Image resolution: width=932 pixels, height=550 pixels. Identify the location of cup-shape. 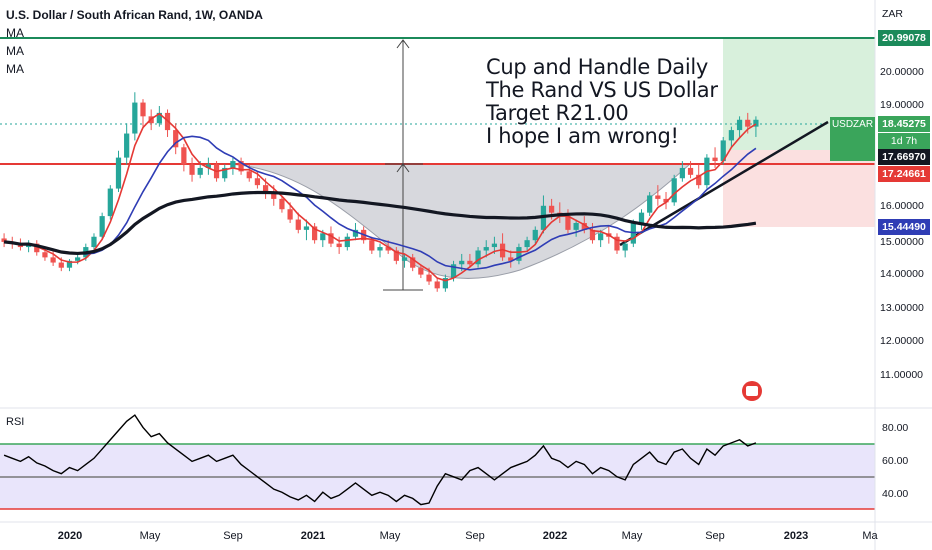
(459, 221).